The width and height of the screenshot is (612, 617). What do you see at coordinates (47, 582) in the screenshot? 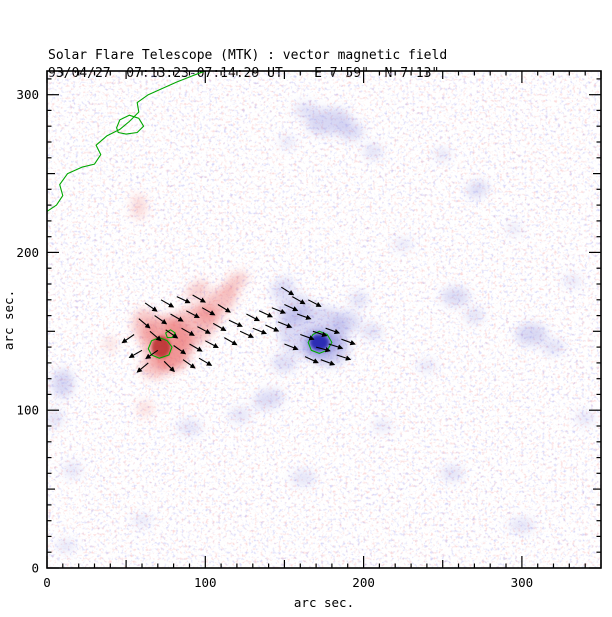
I see `x-tick-label: 0` at bounding box center [47, 582].